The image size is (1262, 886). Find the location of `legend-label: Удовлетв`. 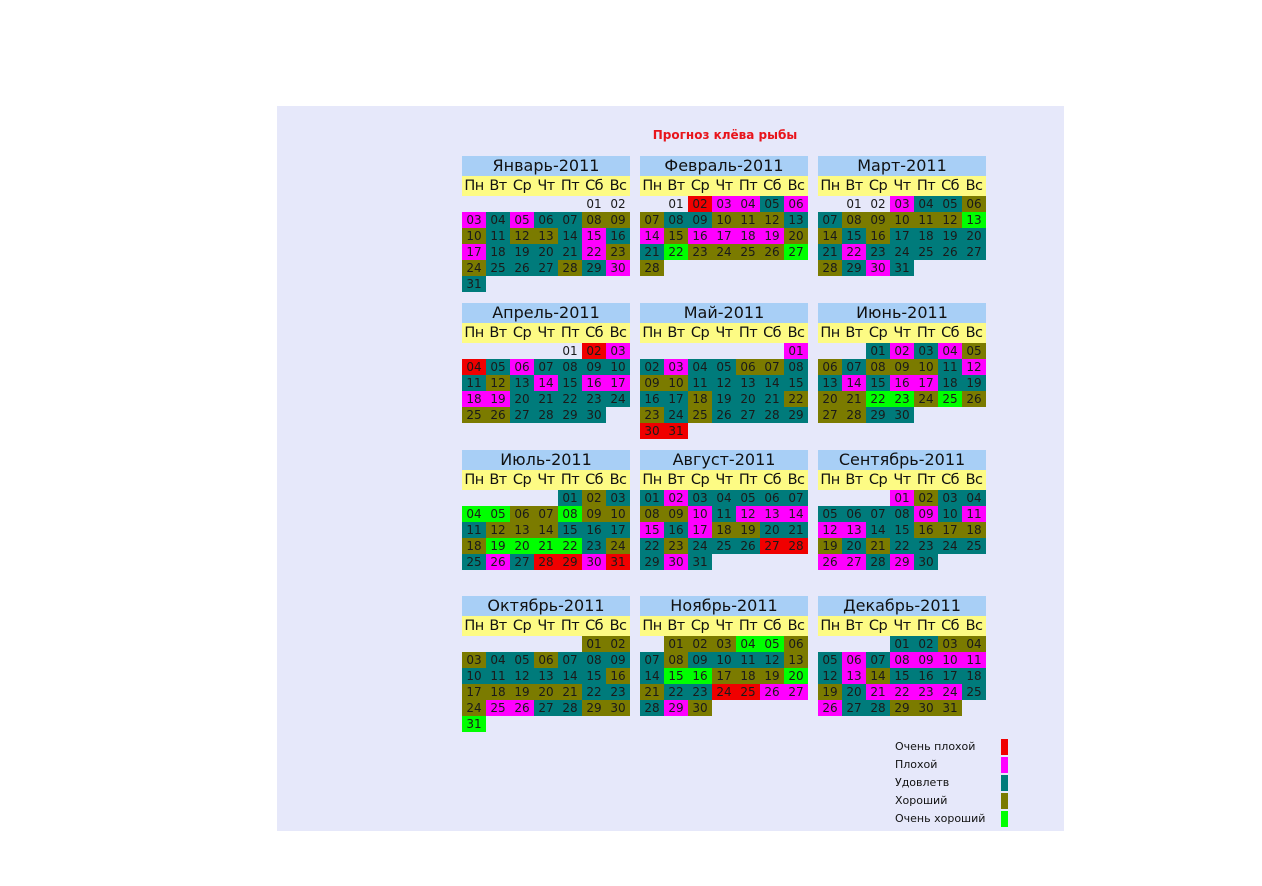

legend-label: Удовлетв is located at coordinates (922, 782).